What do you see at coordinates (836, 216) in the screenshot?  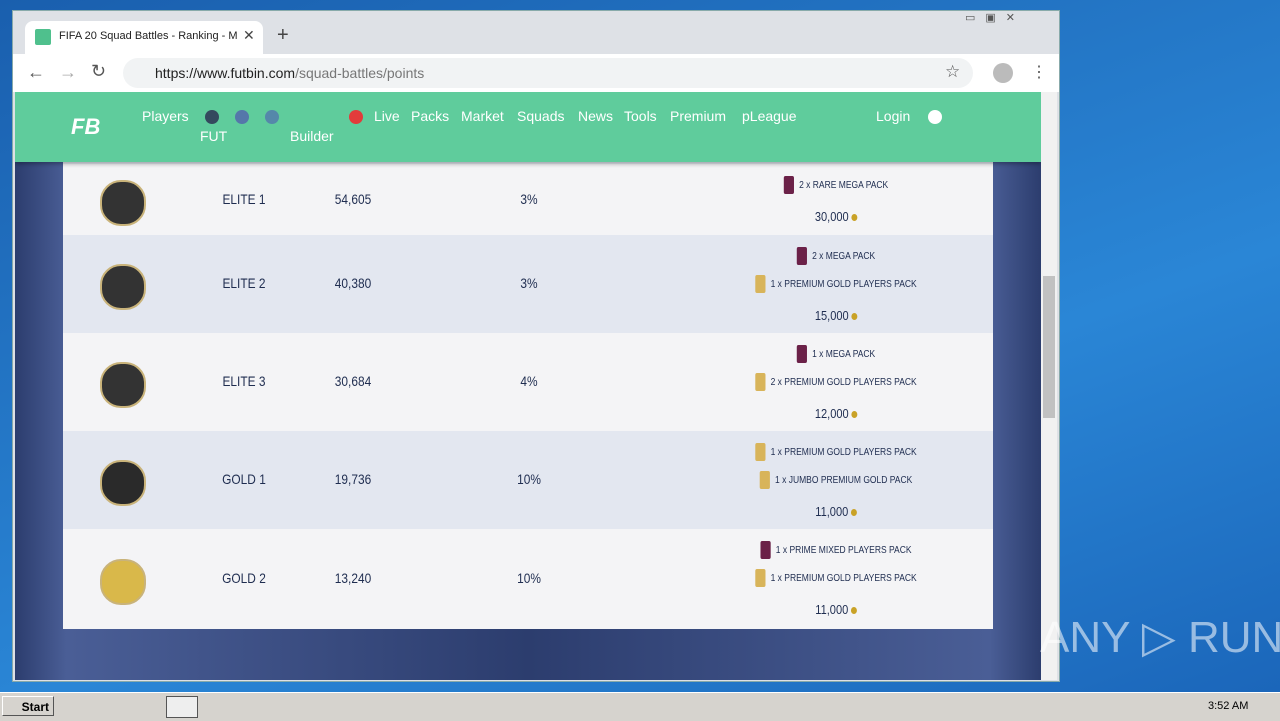 I see `coins: 30,000` at bounding box center [836, 216].